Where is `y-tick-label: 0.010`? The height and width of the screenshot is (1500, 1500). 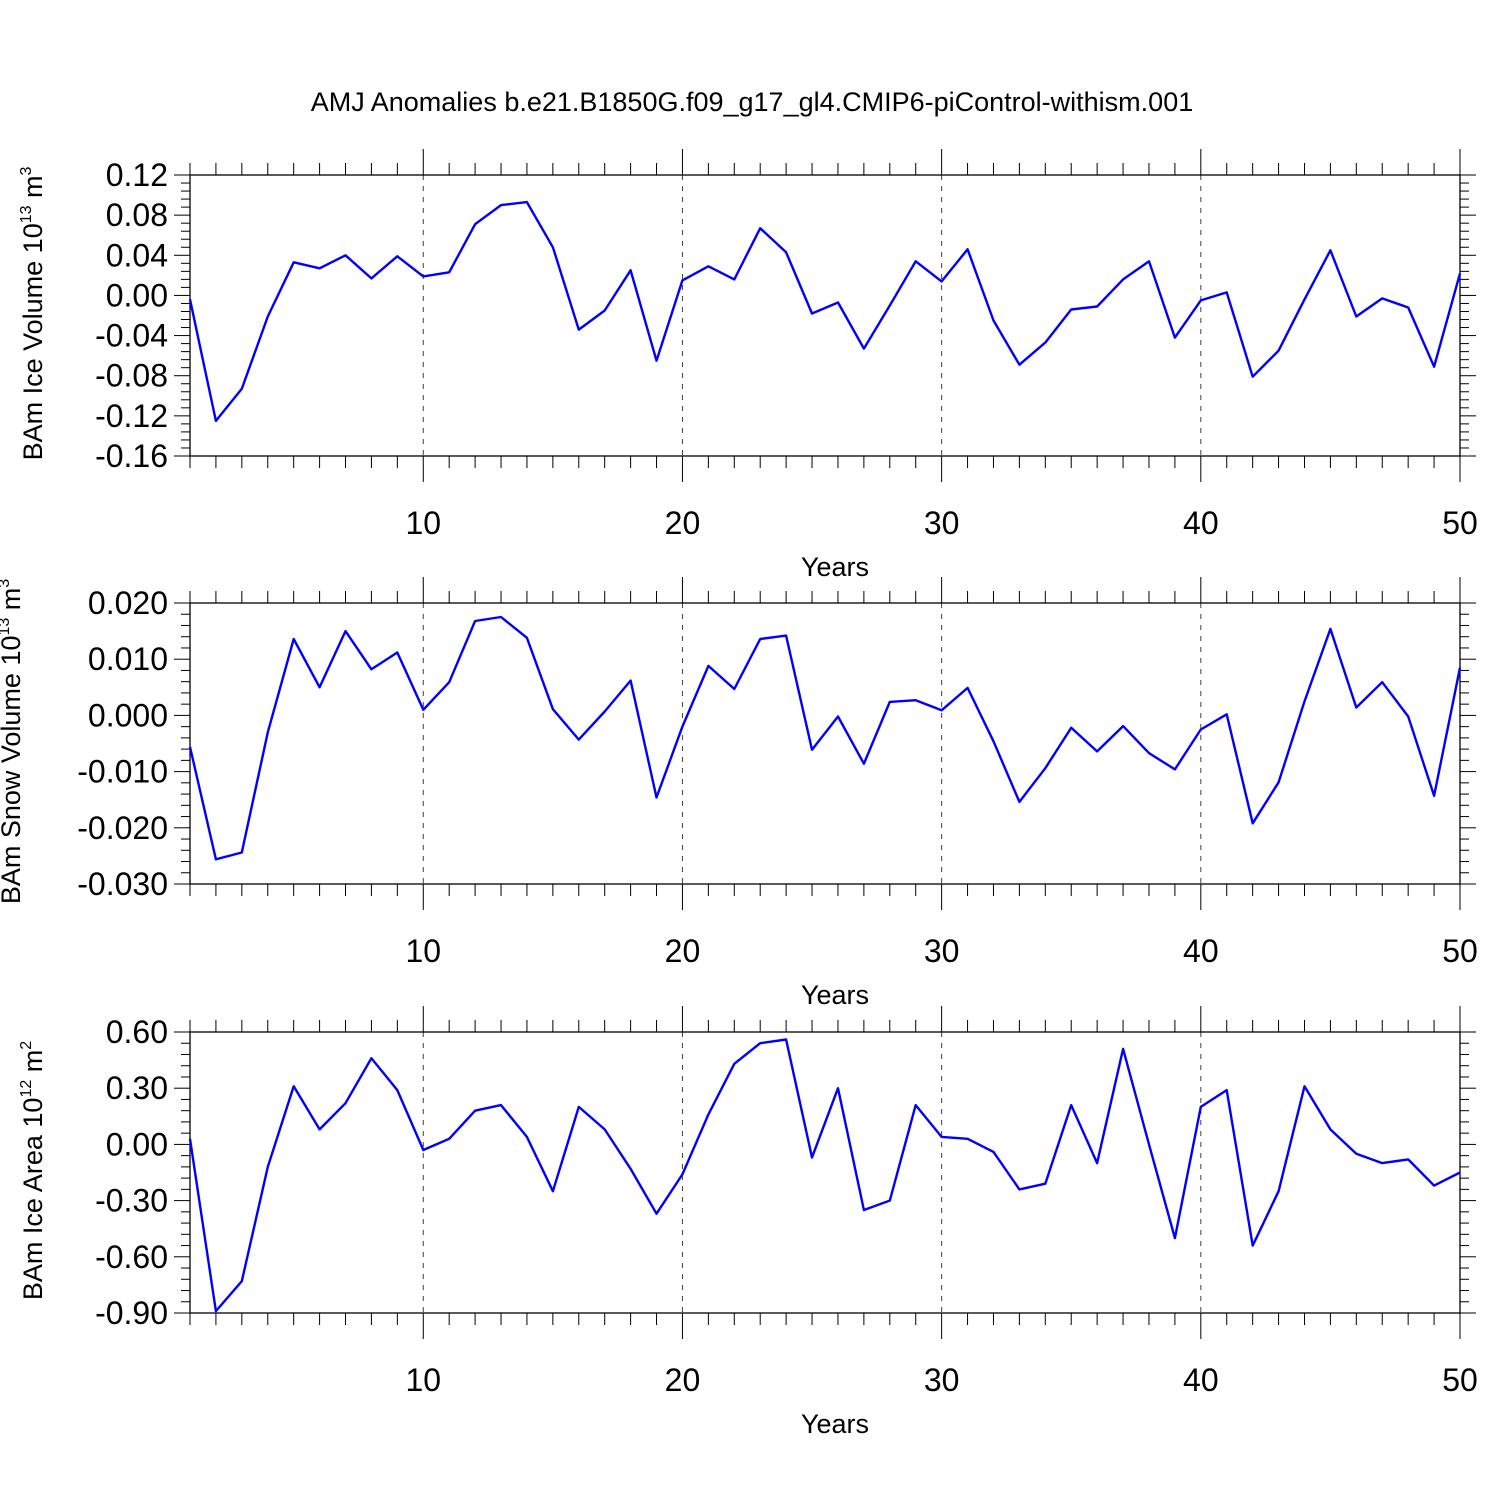
y-tick-label: 0.010 is located at coordinates (128, 659).